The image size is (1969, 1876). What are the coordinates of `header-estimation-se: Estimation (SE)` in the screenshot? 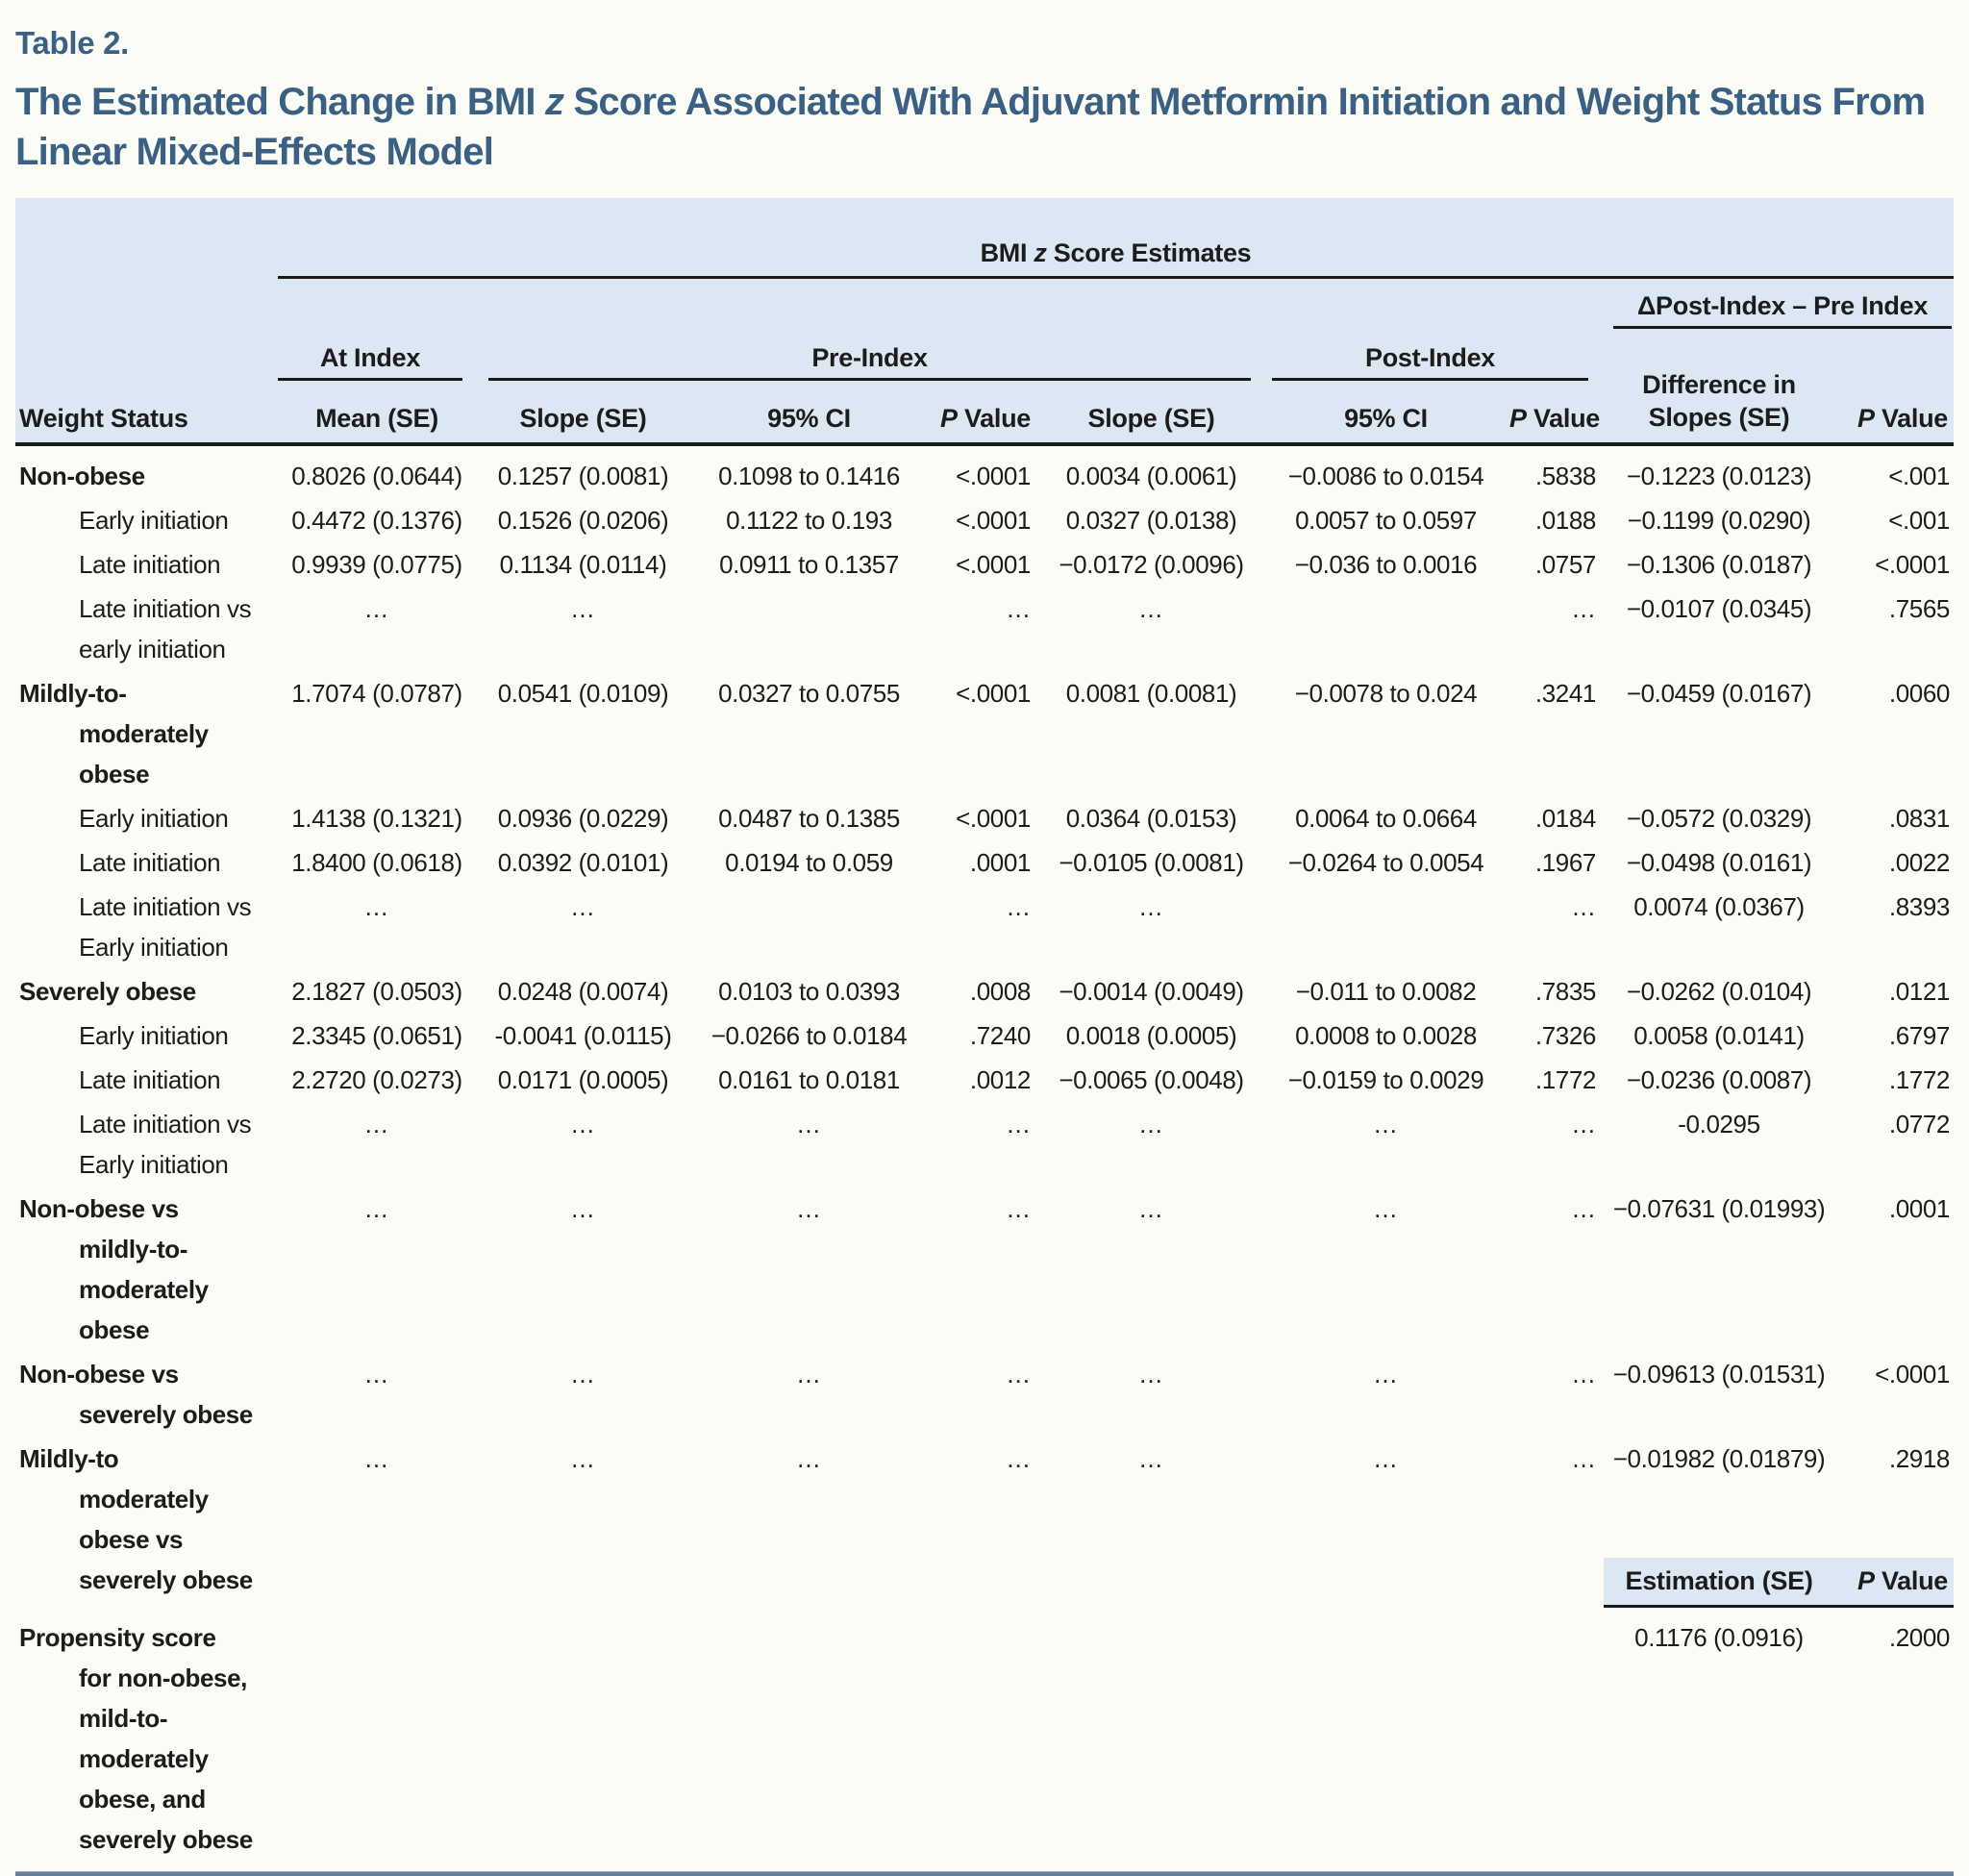 It's located at (1719, 1583).